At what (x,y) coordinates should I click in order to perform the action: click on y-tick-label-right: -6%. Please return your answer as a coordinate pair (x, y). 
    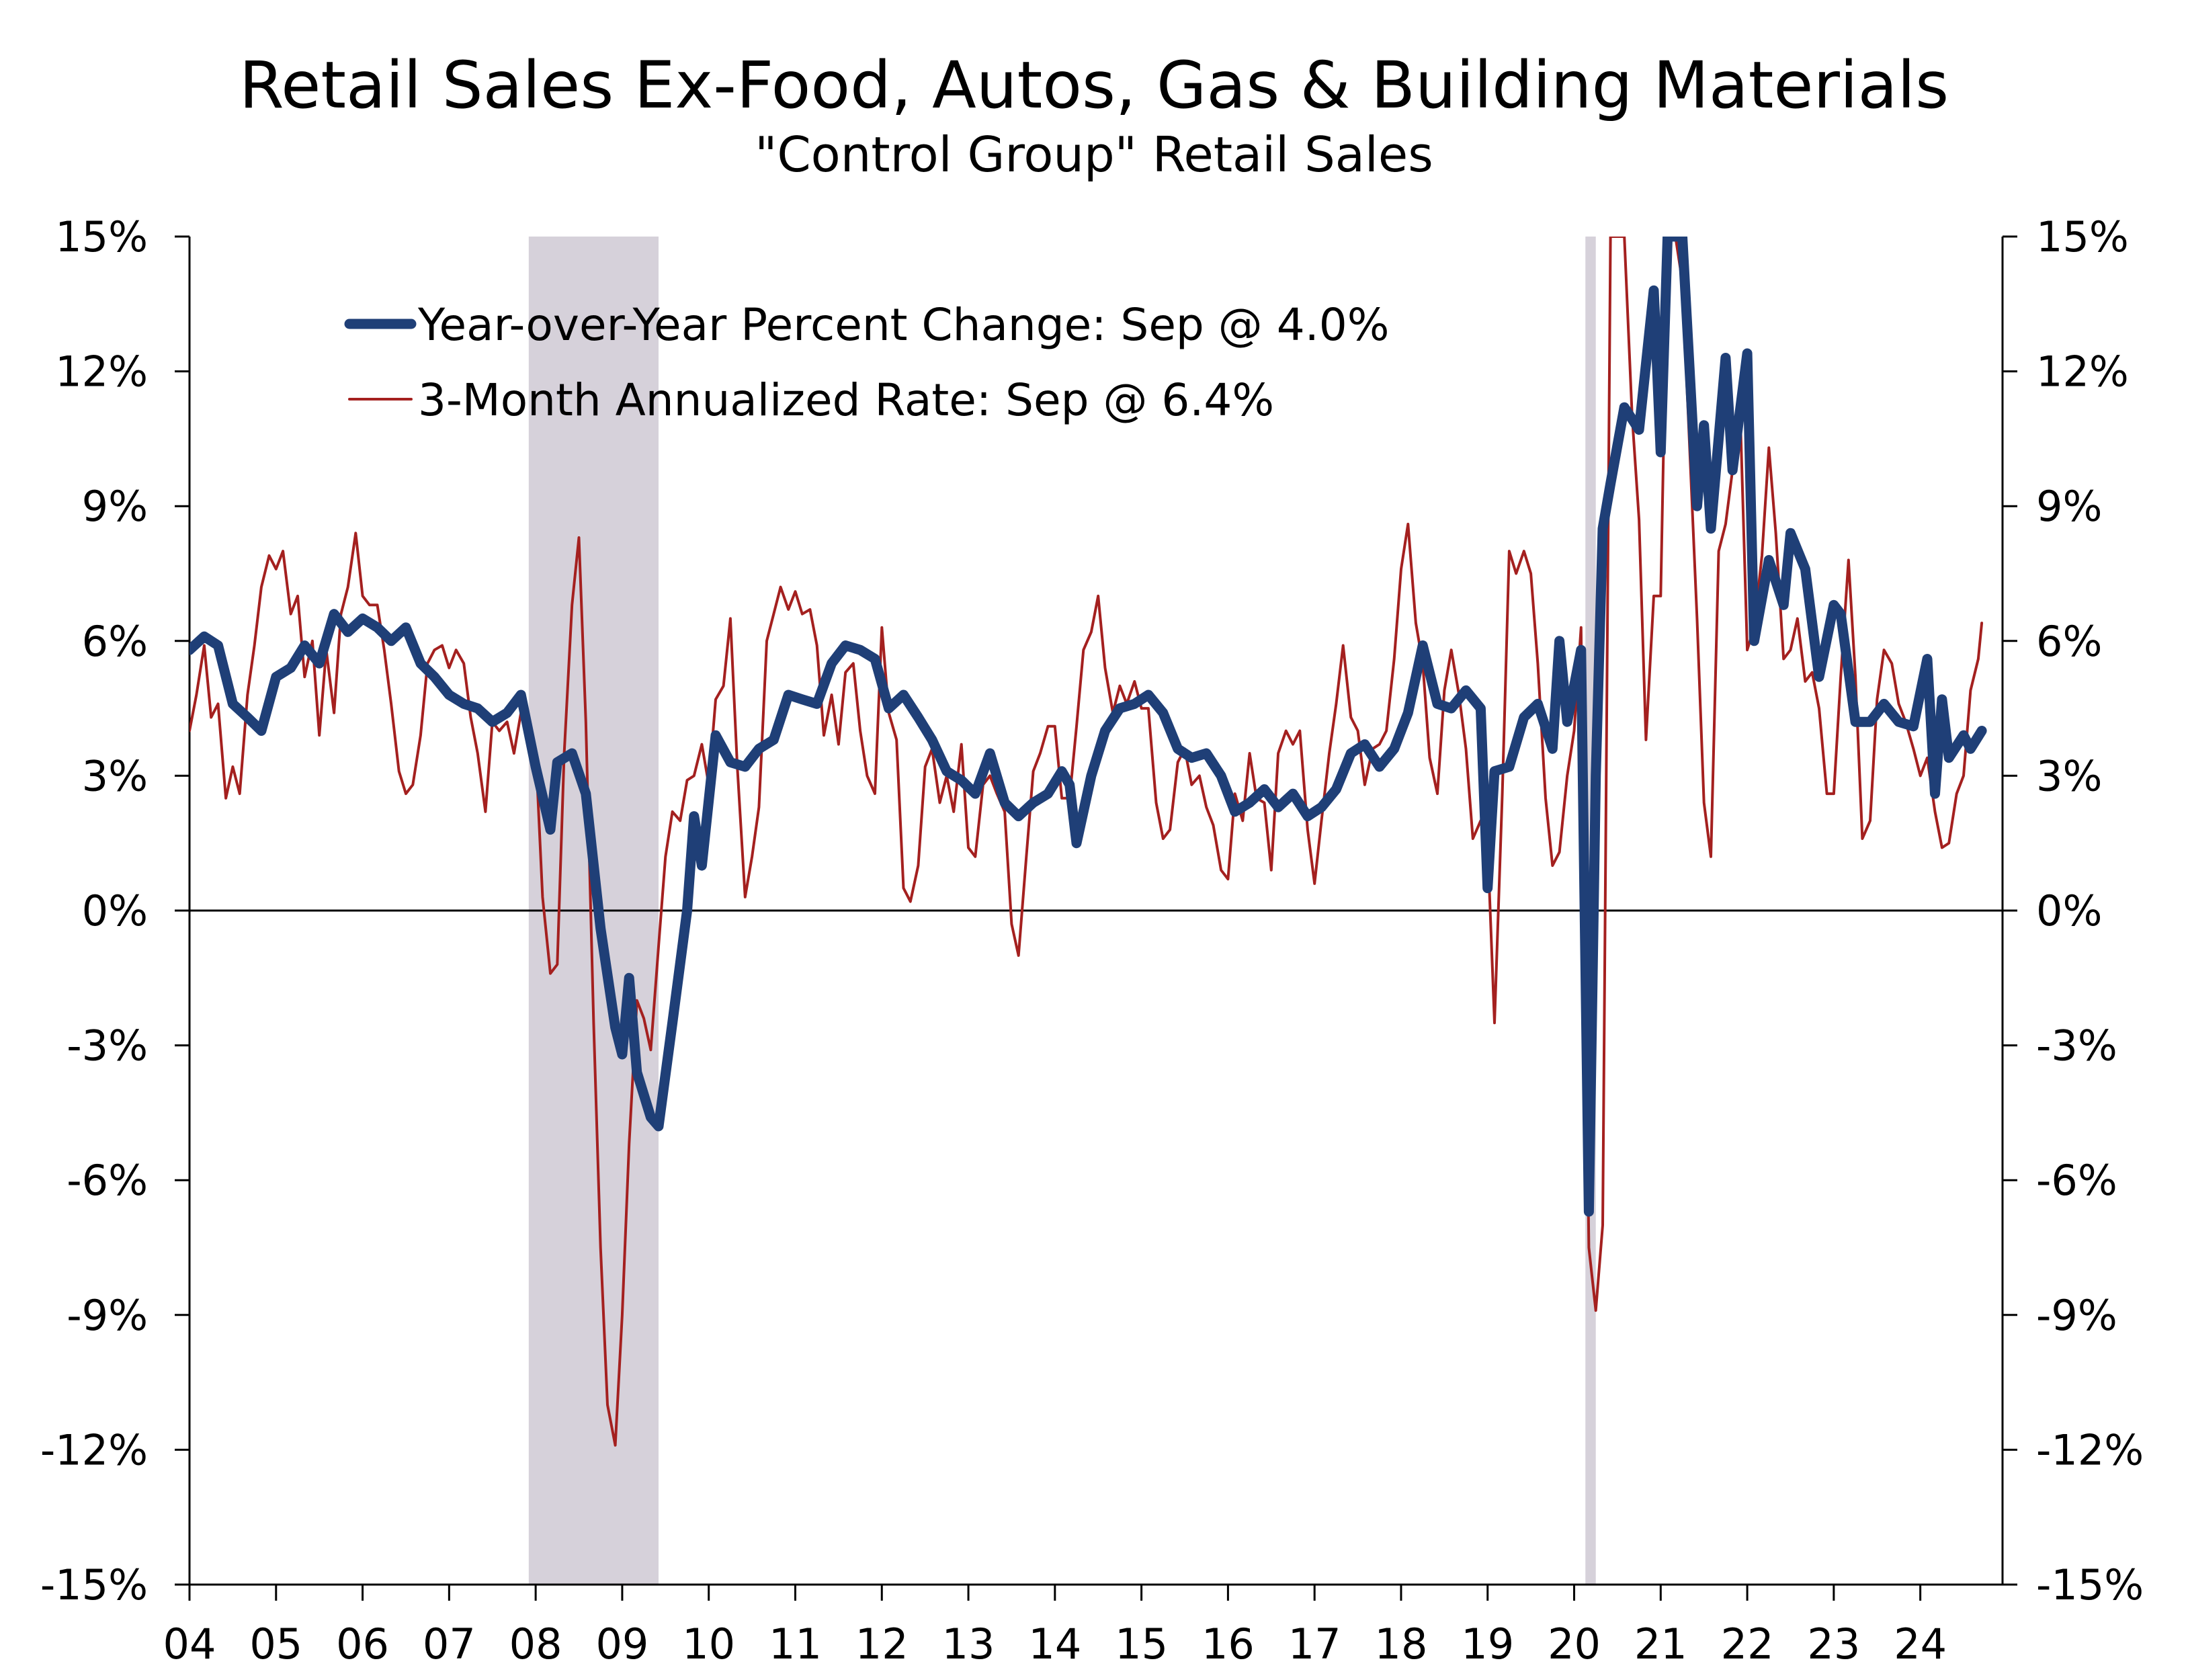
    Looking at the image, I should click on (2076, 1181).